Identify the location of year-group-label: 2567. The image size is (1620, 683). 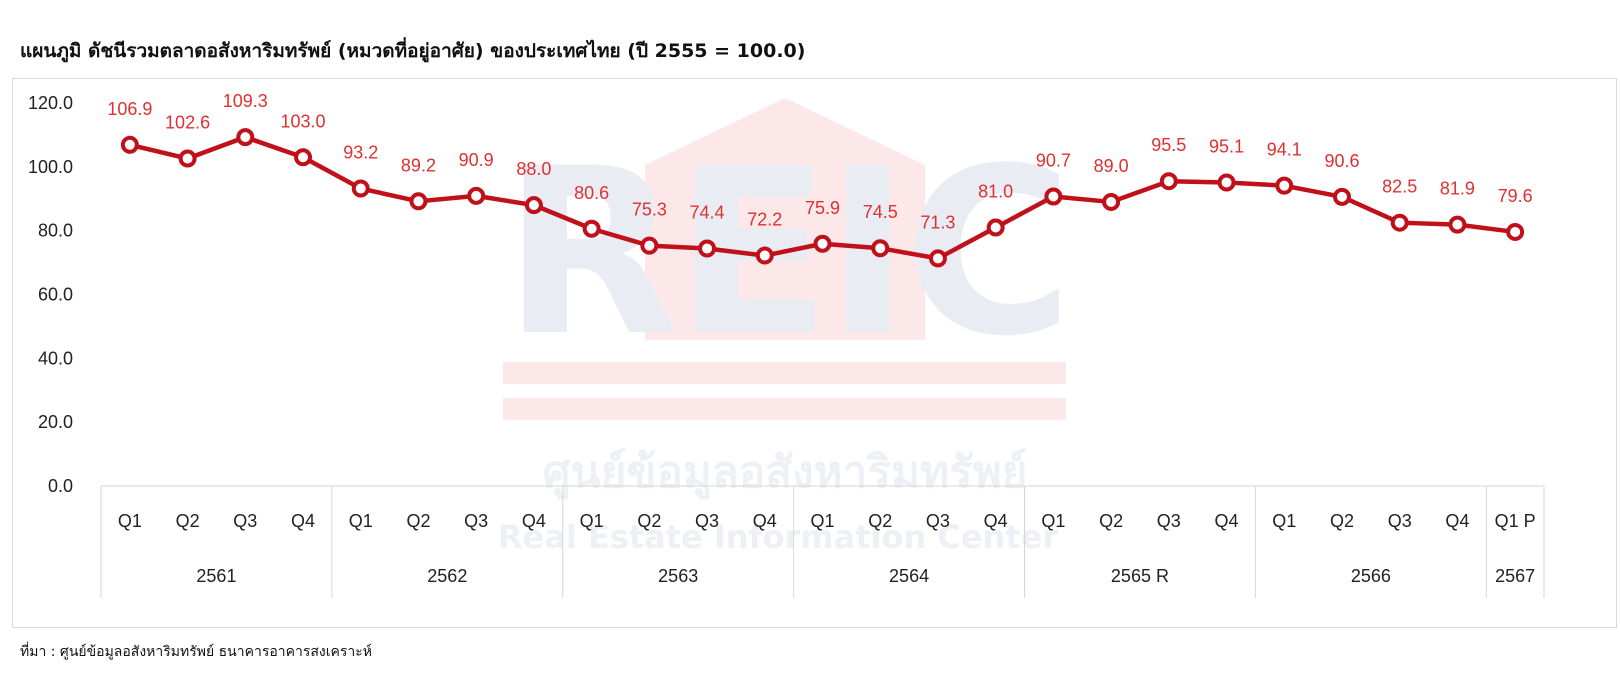
(1515, 576).